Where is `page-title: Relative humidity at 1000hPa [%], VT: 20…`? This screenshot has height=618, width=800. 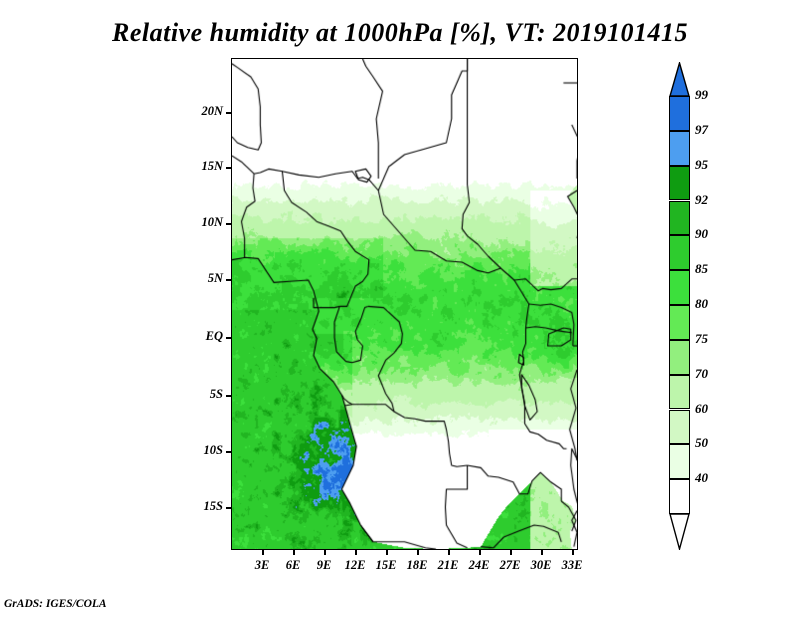 page-title: Relative humidity at 1000hPa [%], VT: 20… is located at coordinates (400, 32).